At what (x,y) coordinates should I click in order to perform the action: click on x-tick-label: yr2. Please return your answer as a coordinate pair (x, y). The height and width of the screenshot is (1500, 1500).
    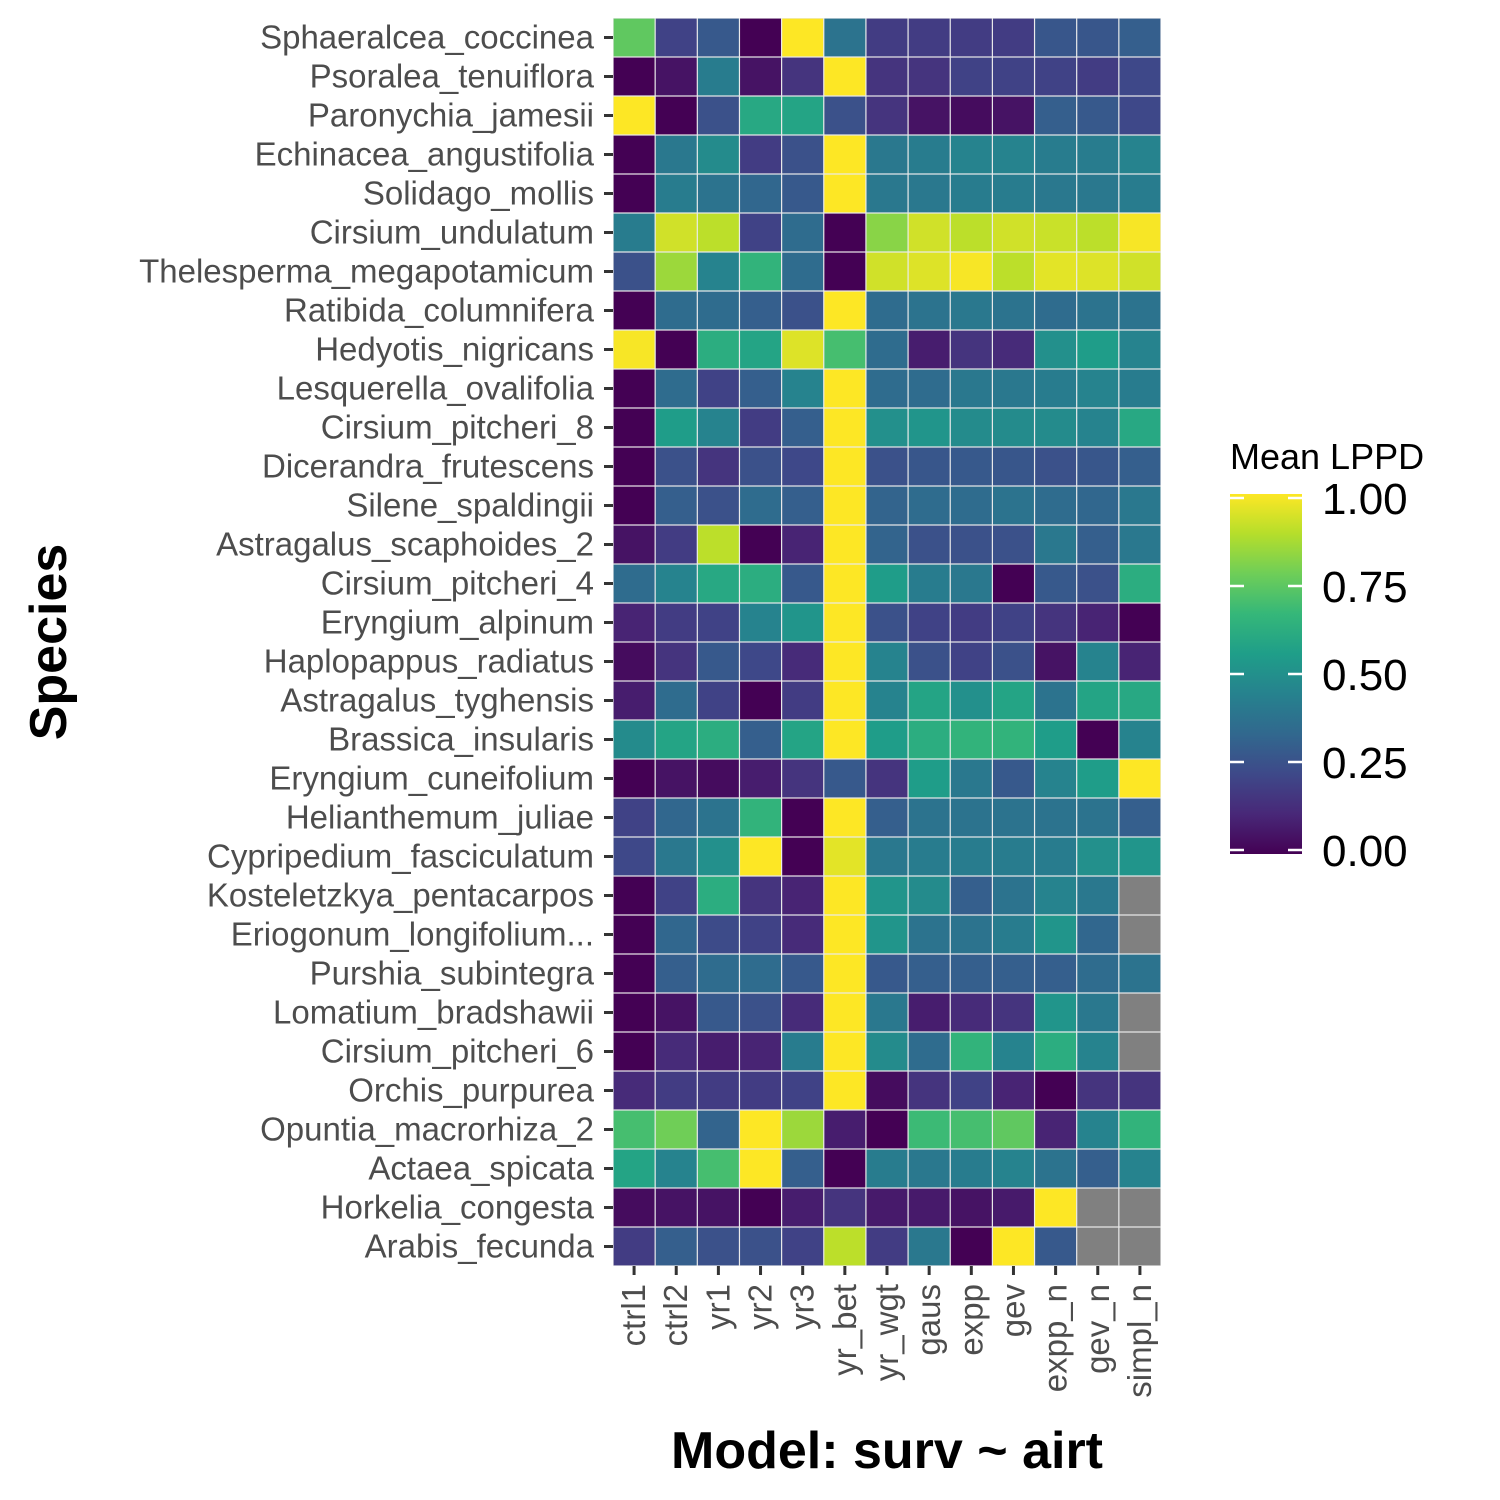
    Looking at the image, I should click on (760, 1307).